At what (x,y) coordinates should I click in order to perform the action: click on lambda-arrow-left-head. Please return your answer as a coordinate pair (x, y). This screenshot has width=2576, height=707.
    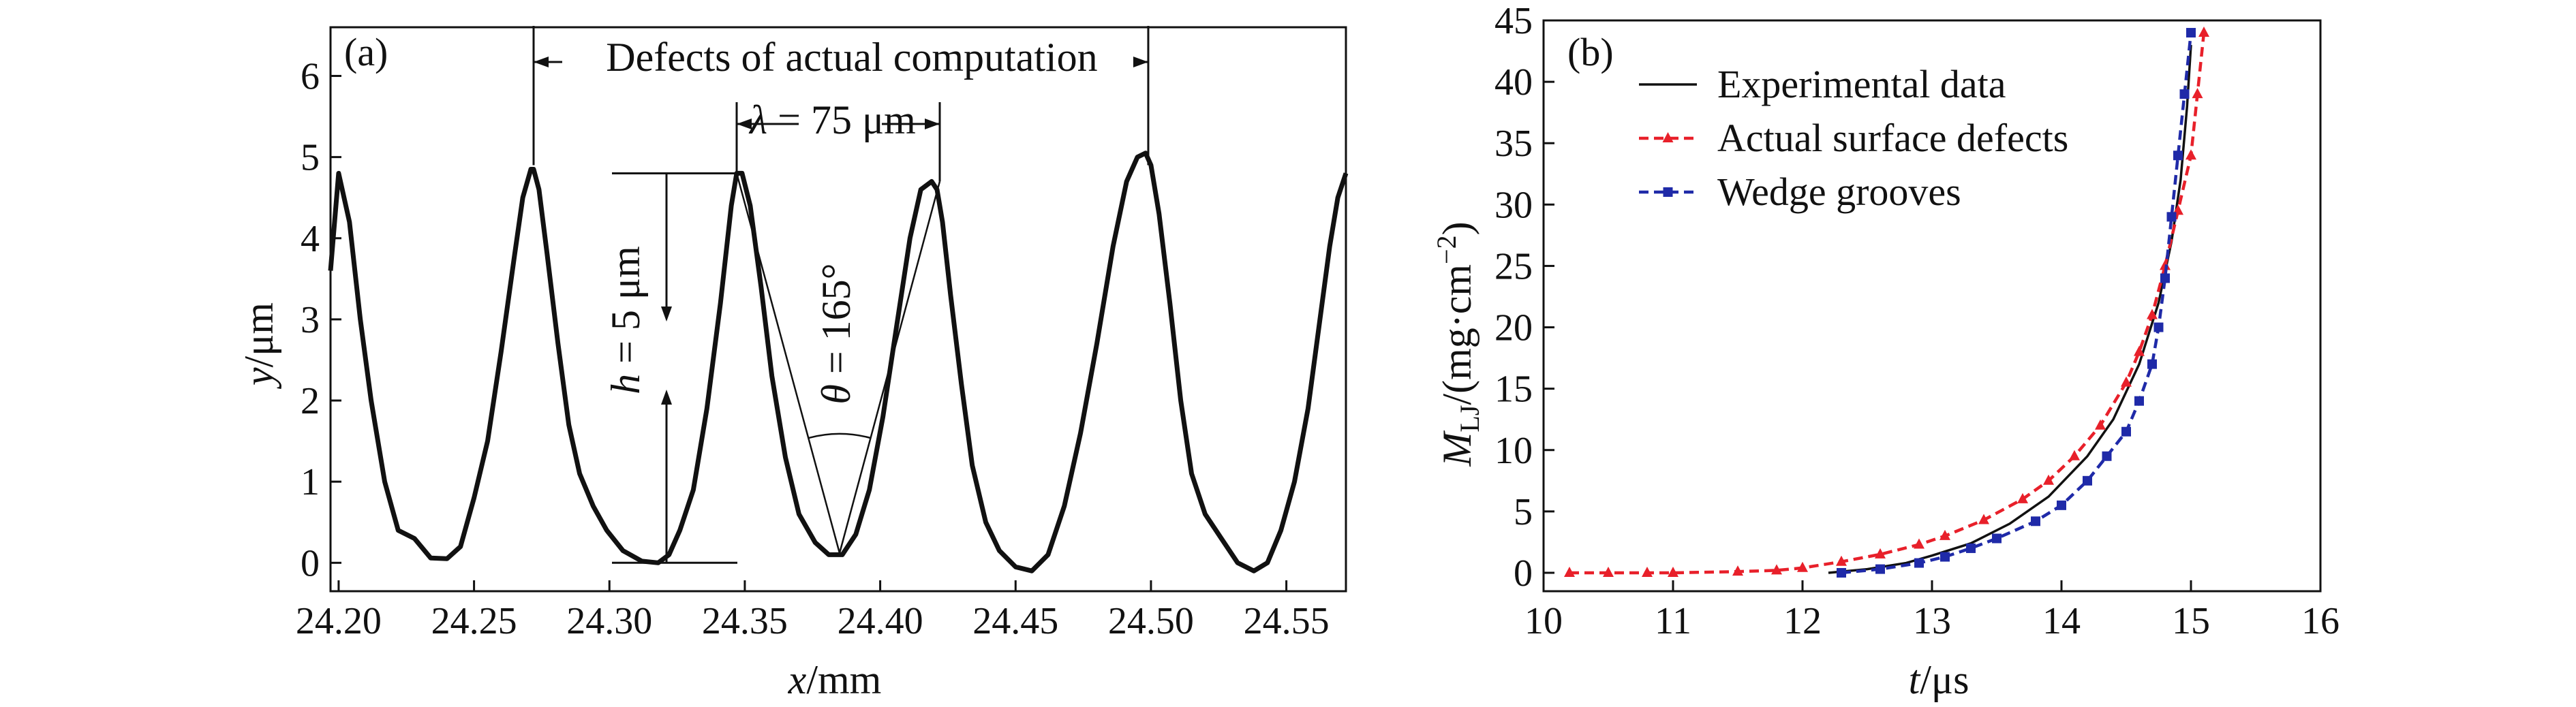
    Looking at the image, I should click on (744, 124).